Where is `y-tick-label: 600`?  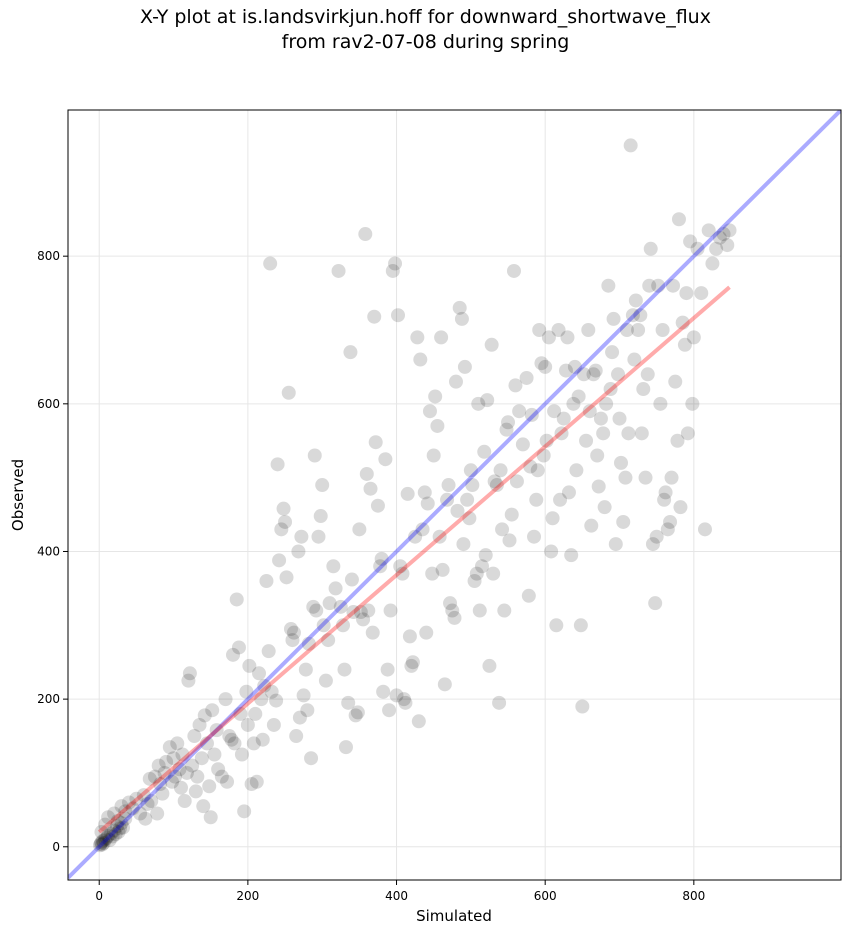 y-tick-label: 600 is located at coordinates (48, 404).